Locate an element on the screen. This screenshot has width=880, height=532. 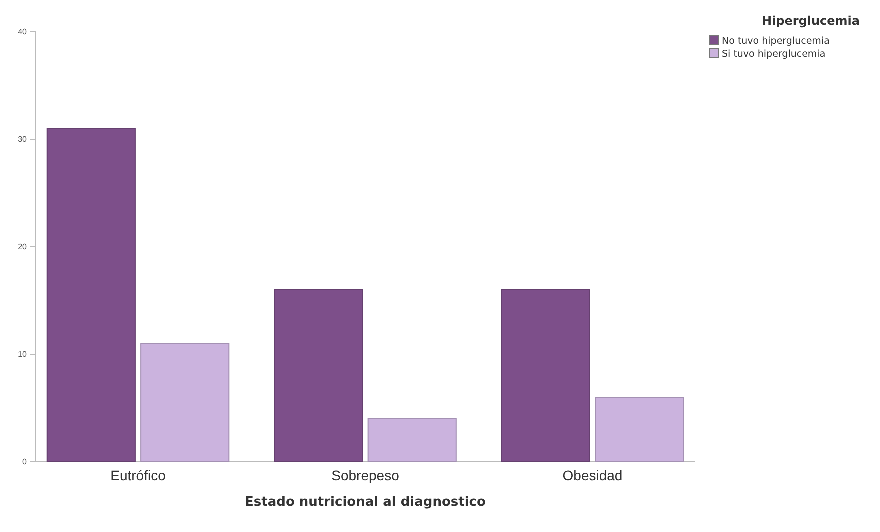
y-tick-label: 10 is located at coordinates (23, 355).